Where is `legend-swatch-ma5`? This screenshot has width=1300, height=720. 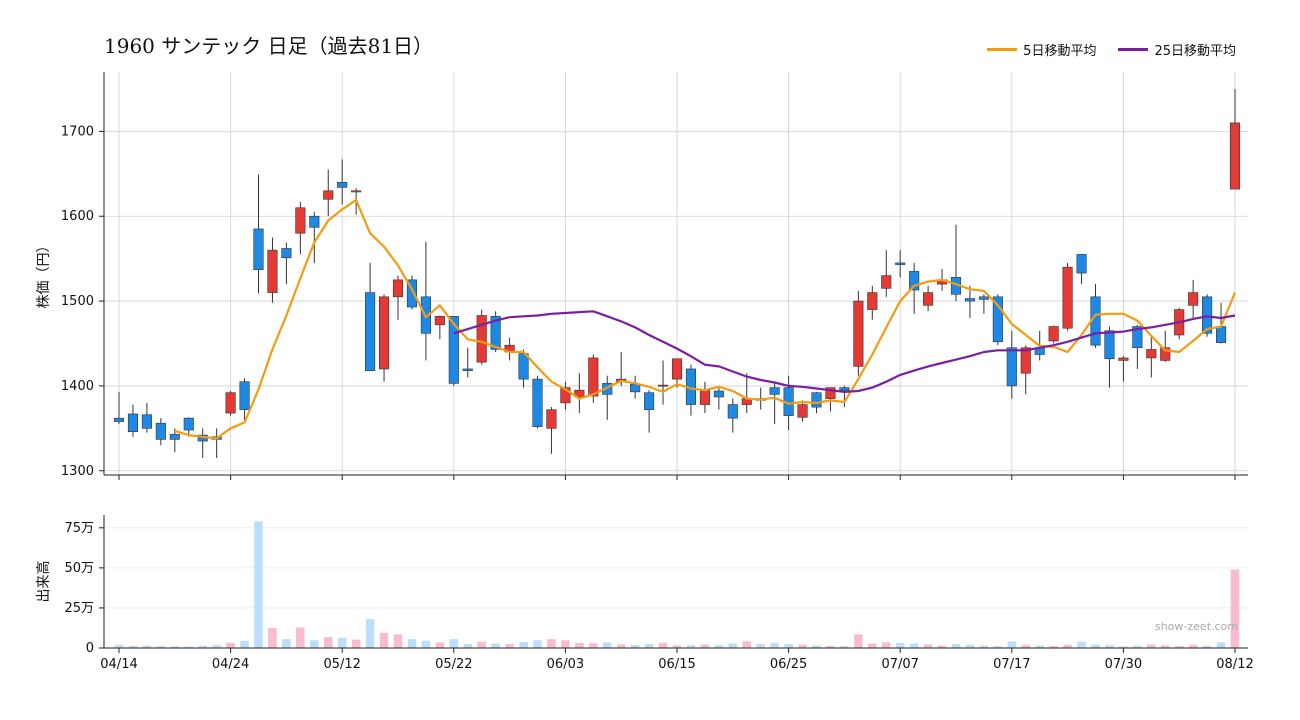
legend-swatch-ma5 is located at coordinates (1002, 49).